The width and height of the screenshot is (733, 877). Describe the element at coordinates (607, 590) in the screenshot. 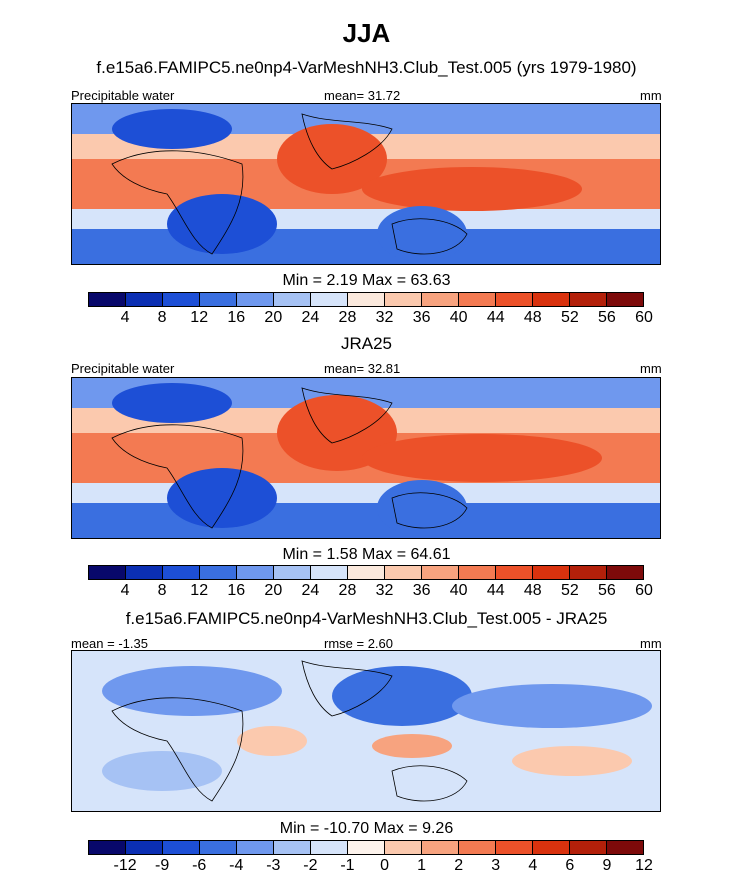

I see `panel-2-colorbar-tick-label: 56` at that location.